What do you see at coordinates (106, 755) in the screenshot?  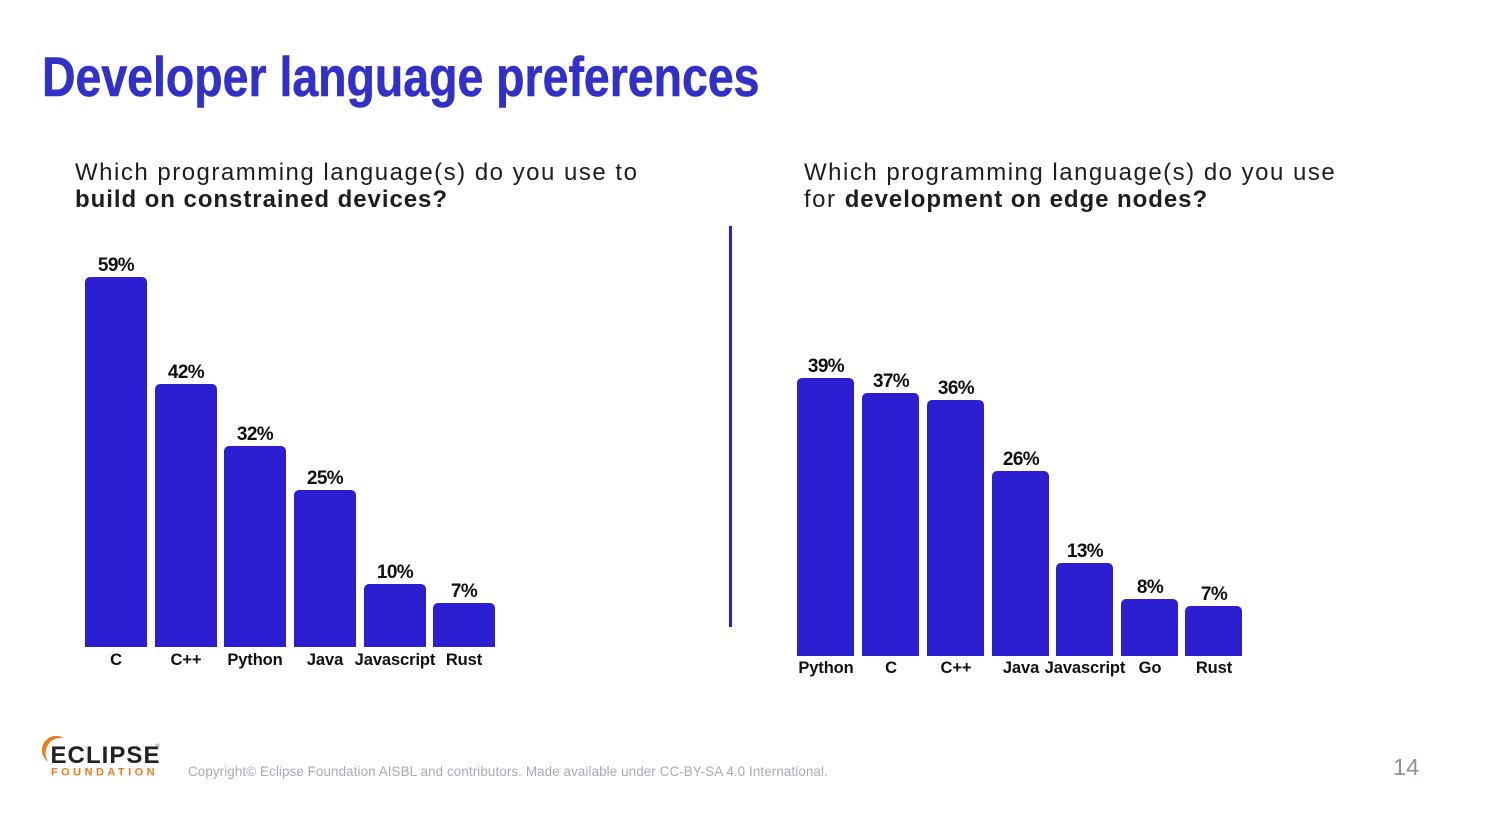 I see `svg-text: ECLIPSE` at bounding box center [106, 755].